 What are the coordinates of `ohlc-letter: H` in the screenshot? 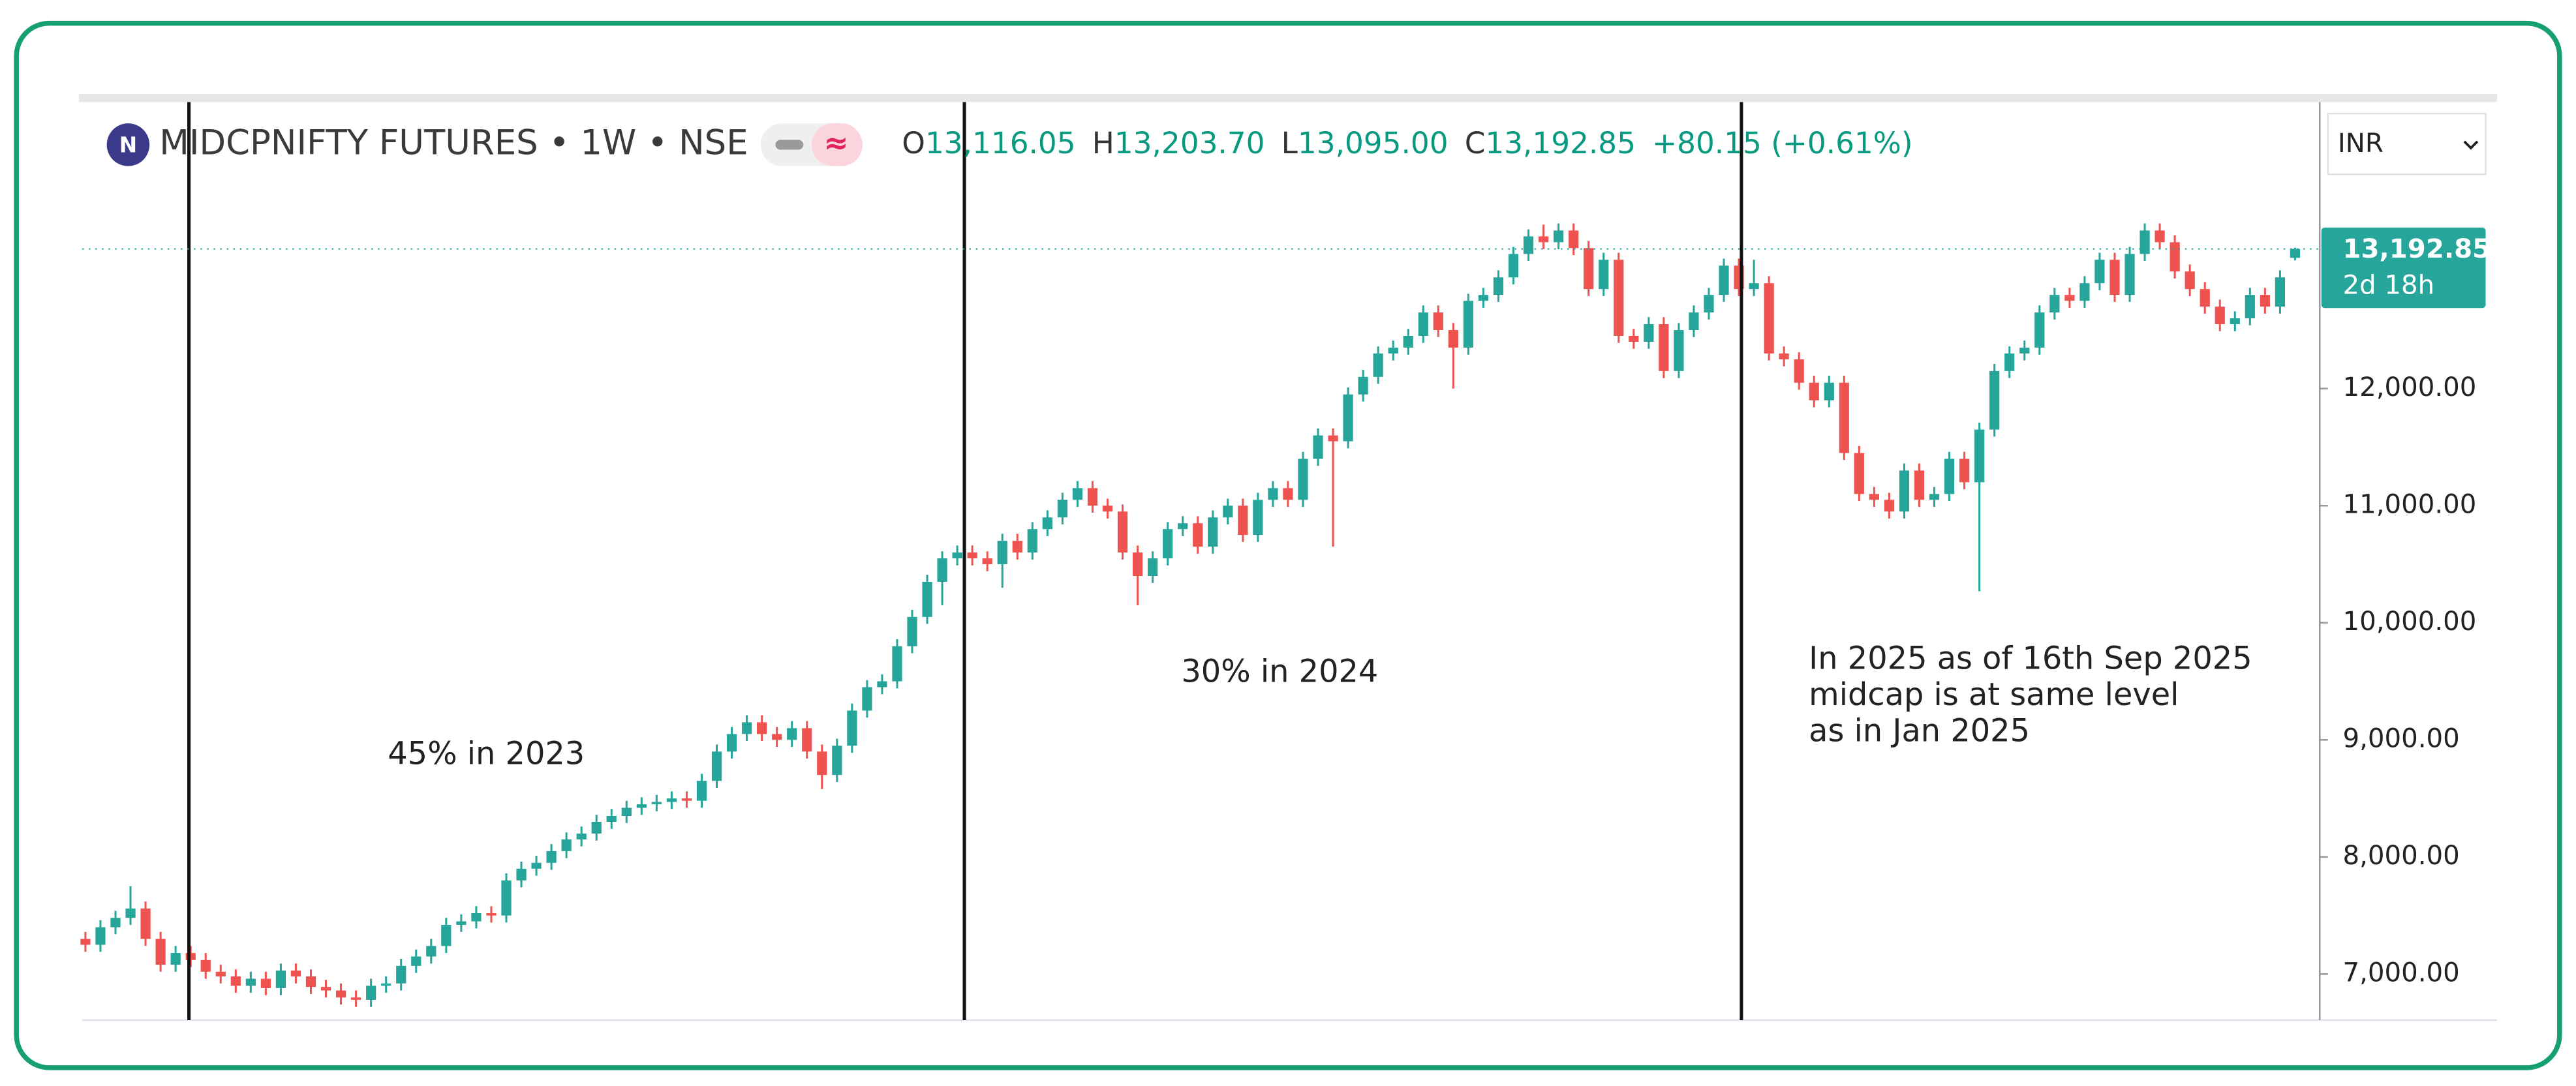 It's located at (1103, 142).